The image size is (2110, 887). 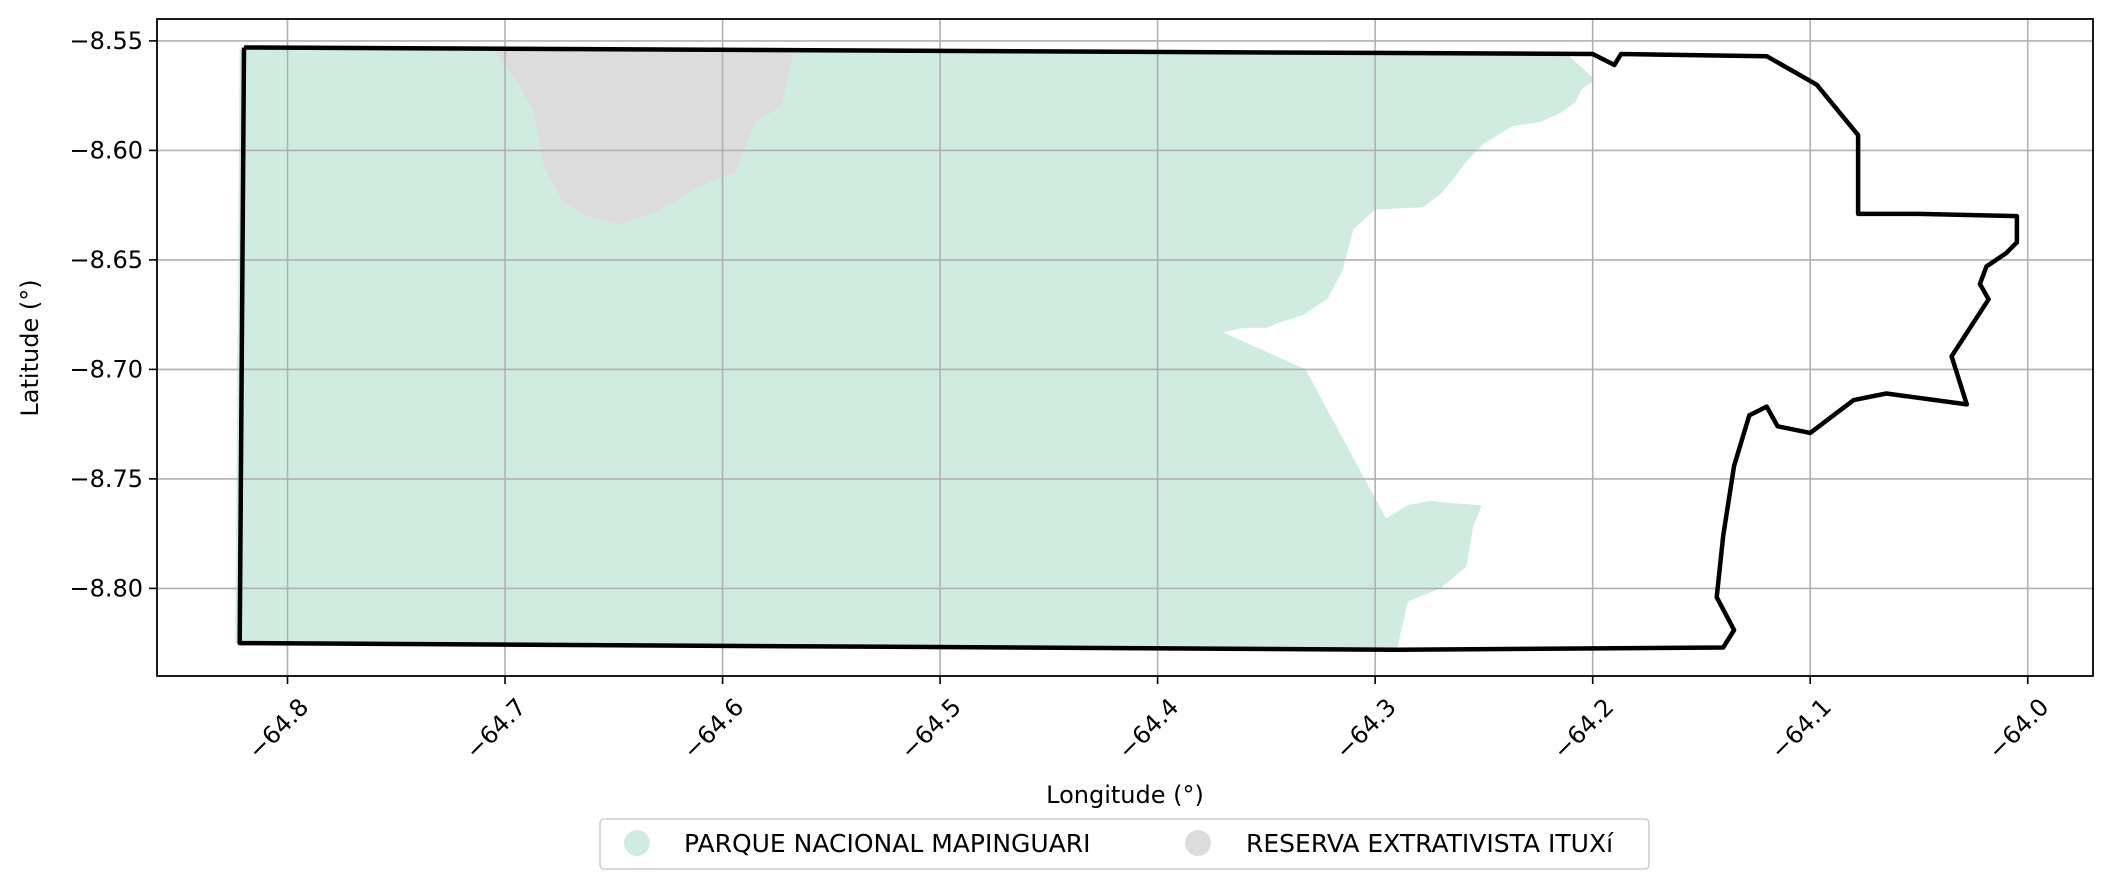 What do you see at coordinates (30, 347) in the screenshot?
I see `y-axis-title: Latitude (°)` at bounding box center [30, 347].